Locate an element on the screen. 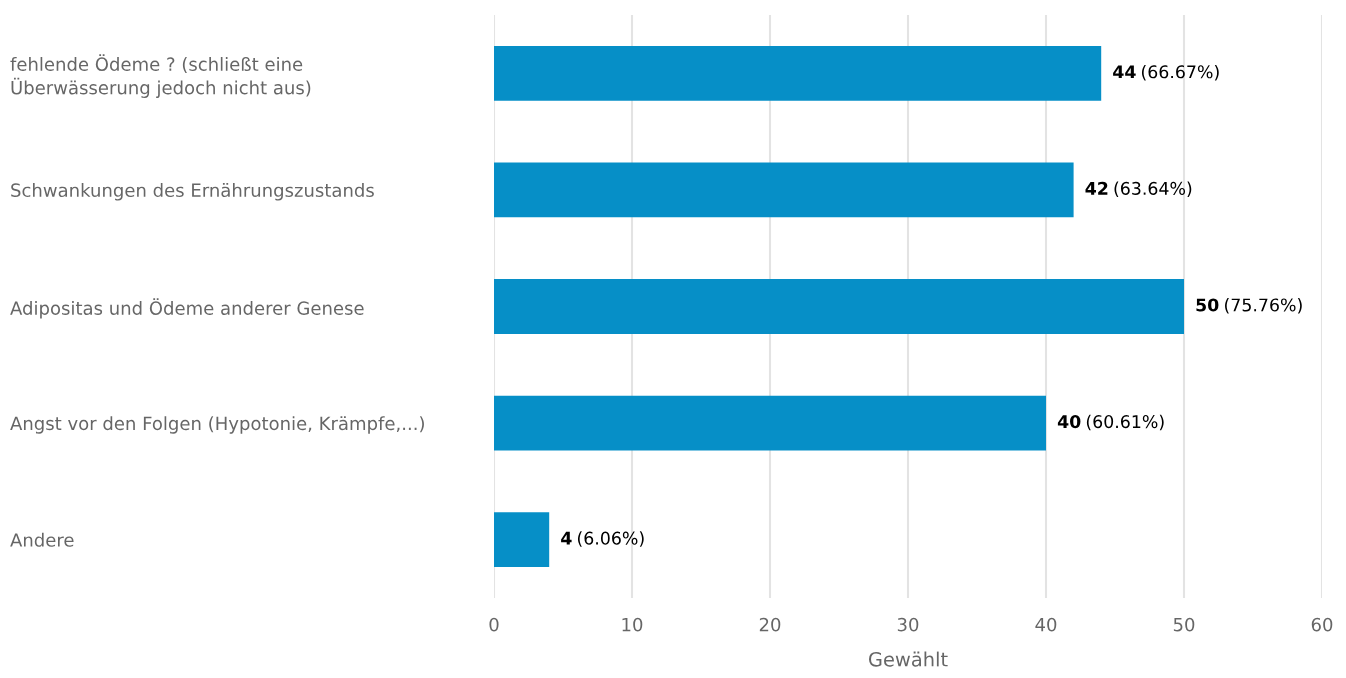 This screenshot has height=678, width=1346. y-tick-label: Andere is located at coordinates (42, 539).